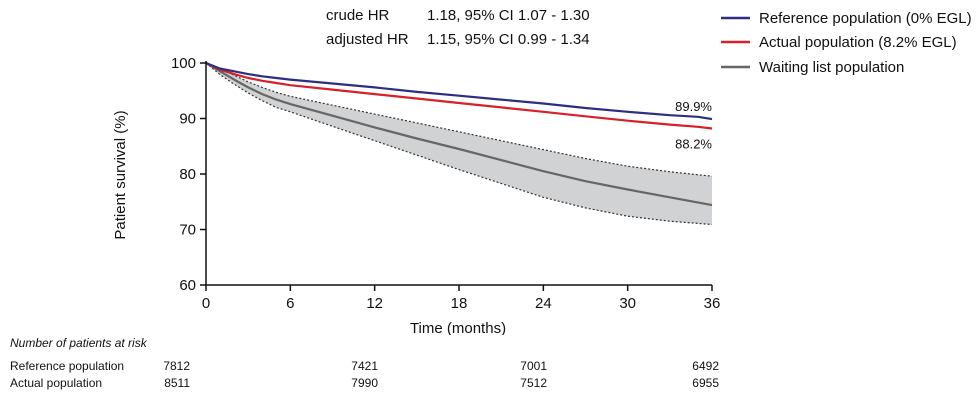  Describe the element at coordinates (187, 119) in the screenshot. I see `y-tick-label: 90` at that location.